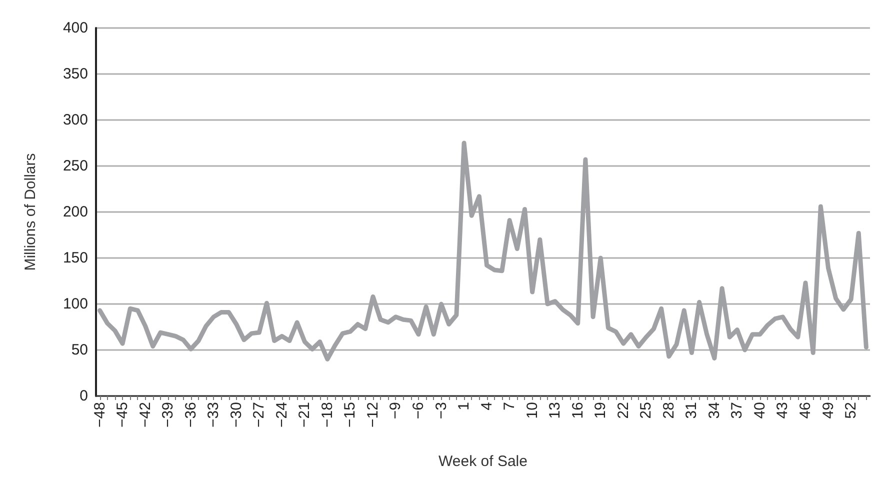  I want to click on y-tick-label: 0, so click(84, 396).